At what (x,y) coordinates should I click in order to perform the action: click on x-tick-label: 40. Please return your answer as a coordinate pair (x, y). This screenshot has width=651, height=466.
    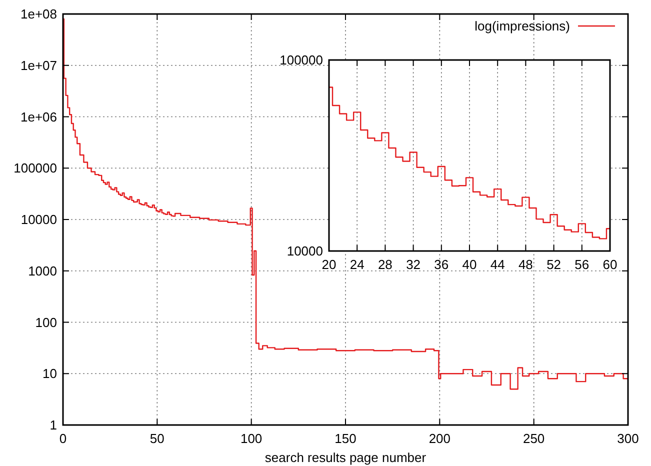
    Looking at the image, I should click on (469, 264).